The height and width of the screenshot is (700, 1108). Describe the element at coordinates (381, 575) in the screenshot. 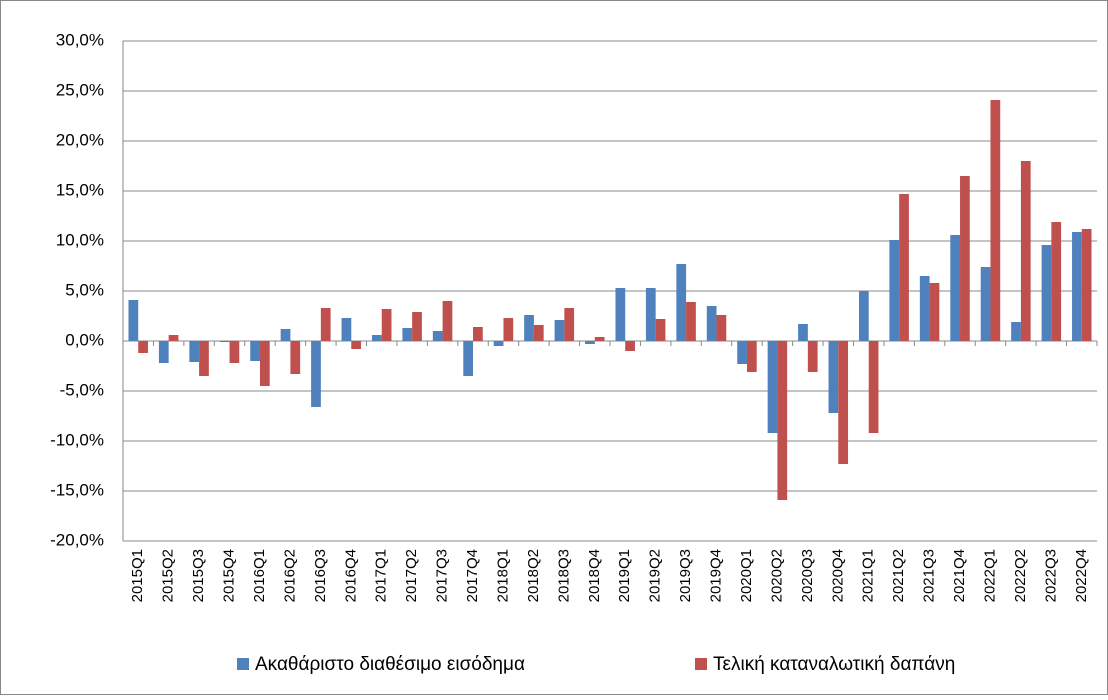

I see `x-tick-label: 2017Q1` at that location.